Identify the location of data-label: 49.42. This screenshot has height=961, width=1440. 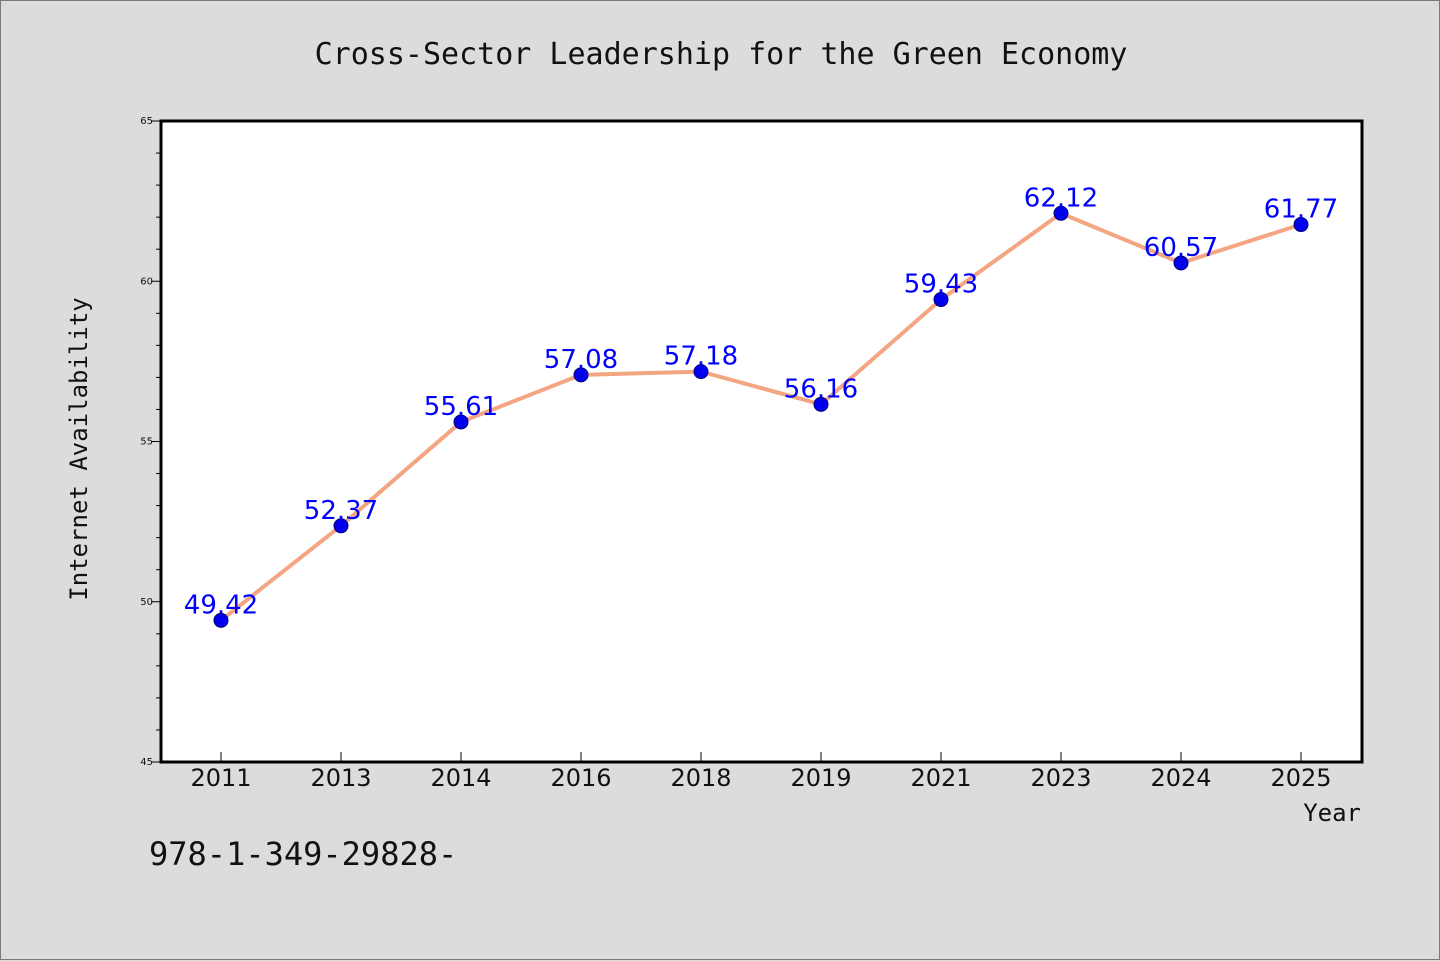
(221, 605).